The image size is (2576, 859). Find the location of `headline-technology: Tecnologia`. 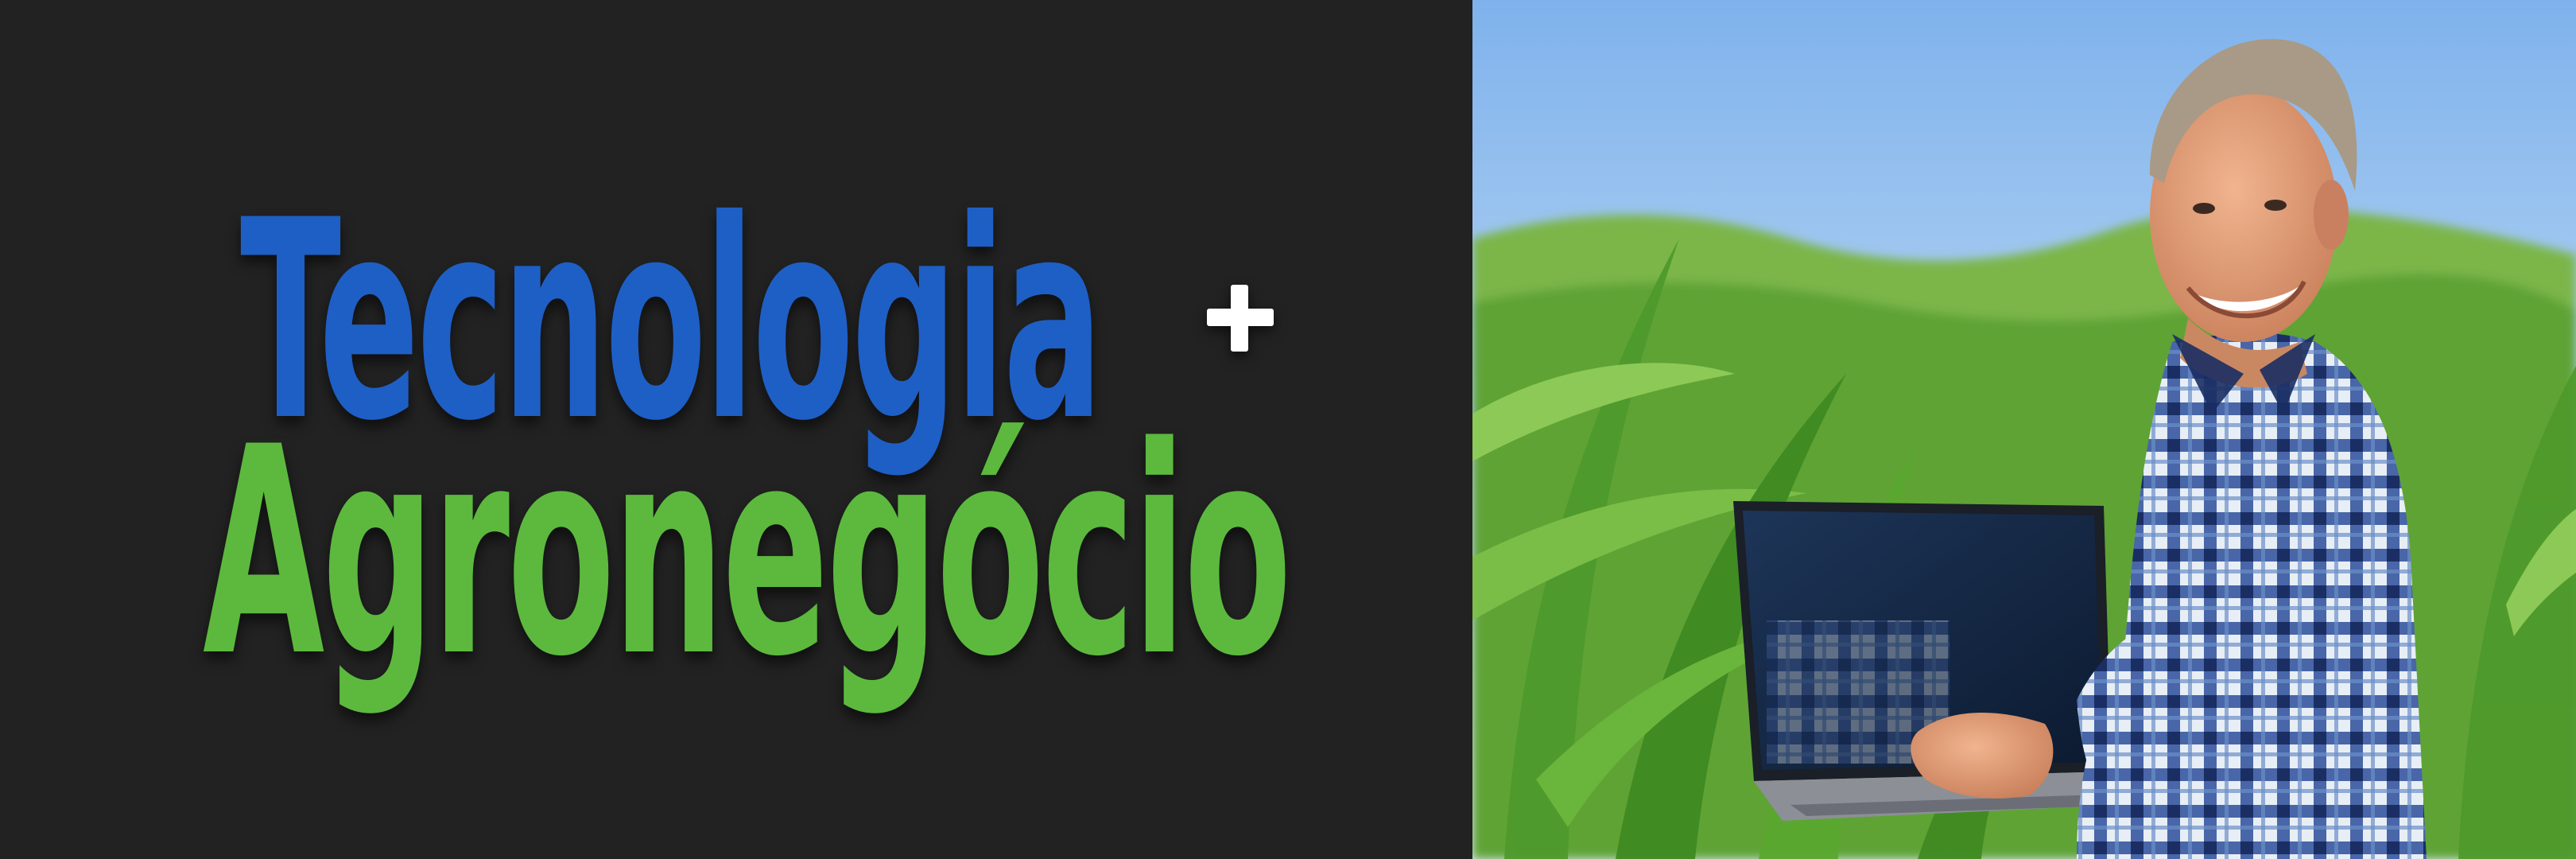

headline-technology: Tecnologia is located at coordinates (671, 321).